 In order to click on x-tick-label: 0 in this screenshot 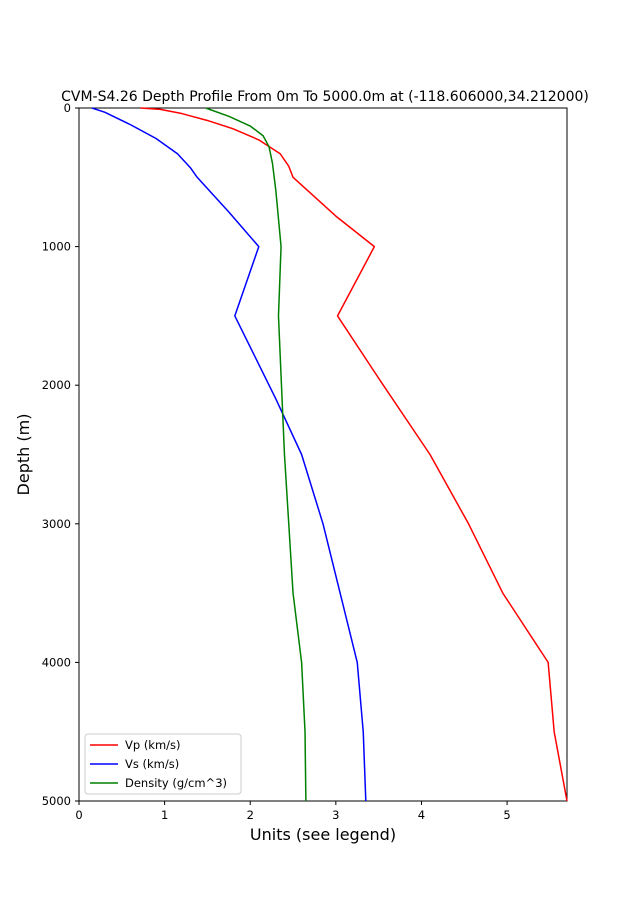, I will do `click(78, 815)`.